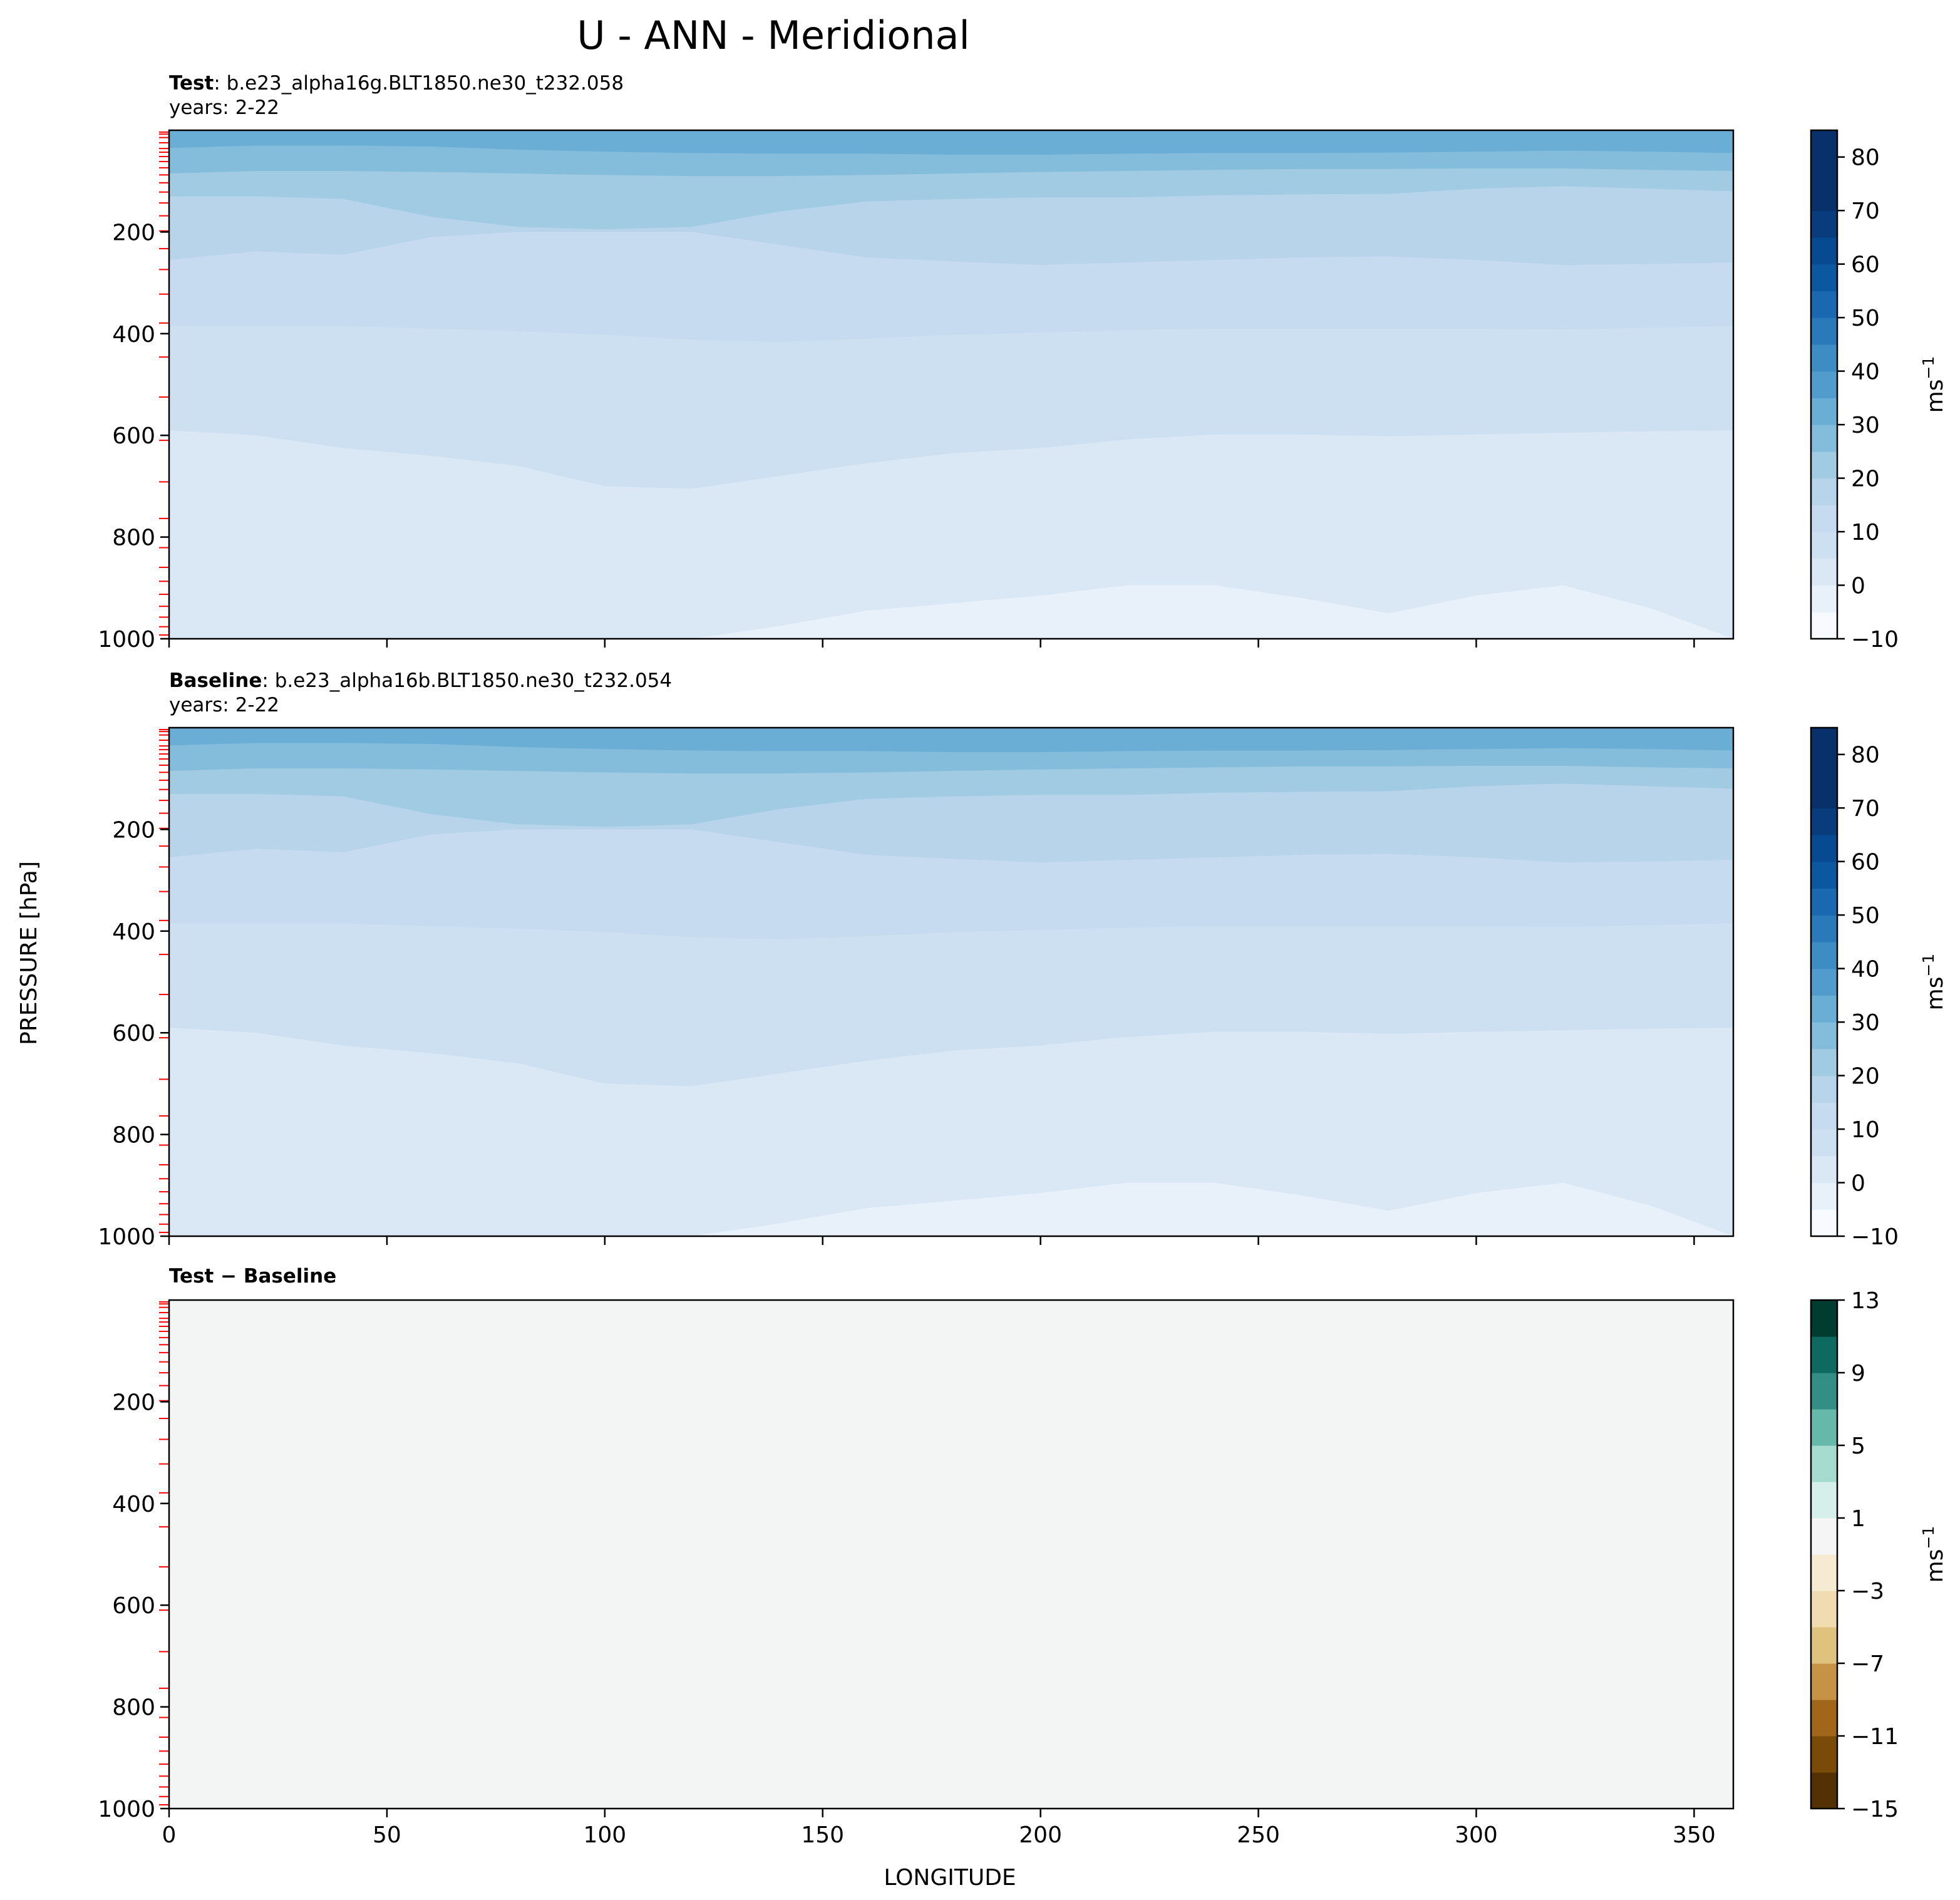  What do you see at coordinates (473, 680) in the screenshot?
I see `baseline-case-name: b.e23_alpha16b.BLT1850.ne30_t232.054` at bounding box center [473, 680].